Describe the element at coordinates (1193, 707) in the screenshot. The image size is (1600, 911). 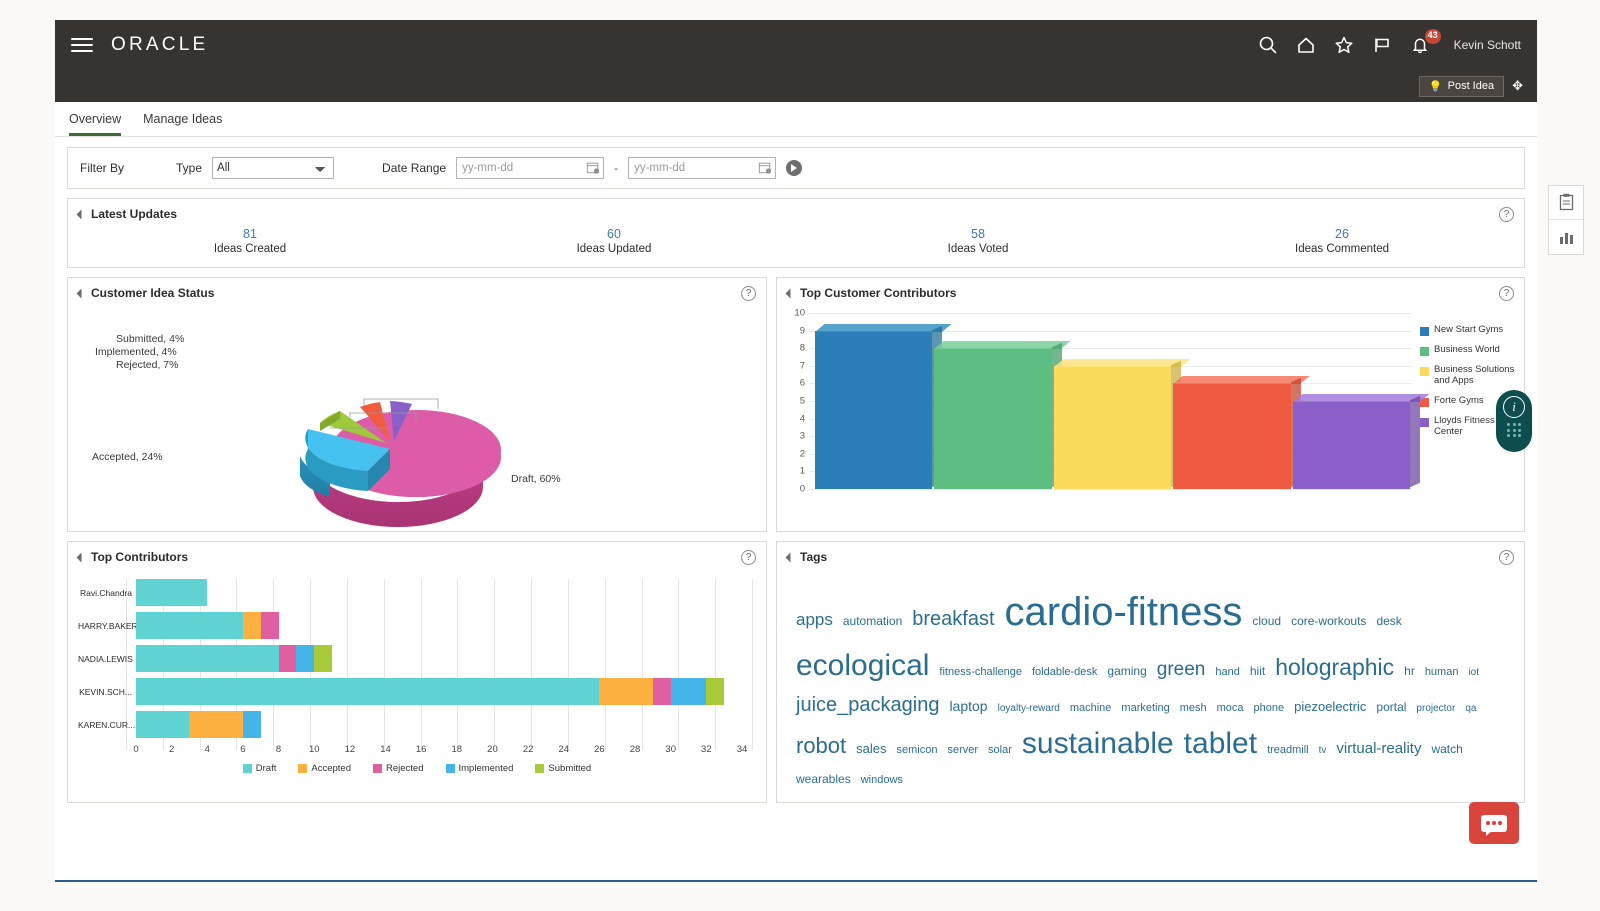
I see `tag-item: mesh` at that location.